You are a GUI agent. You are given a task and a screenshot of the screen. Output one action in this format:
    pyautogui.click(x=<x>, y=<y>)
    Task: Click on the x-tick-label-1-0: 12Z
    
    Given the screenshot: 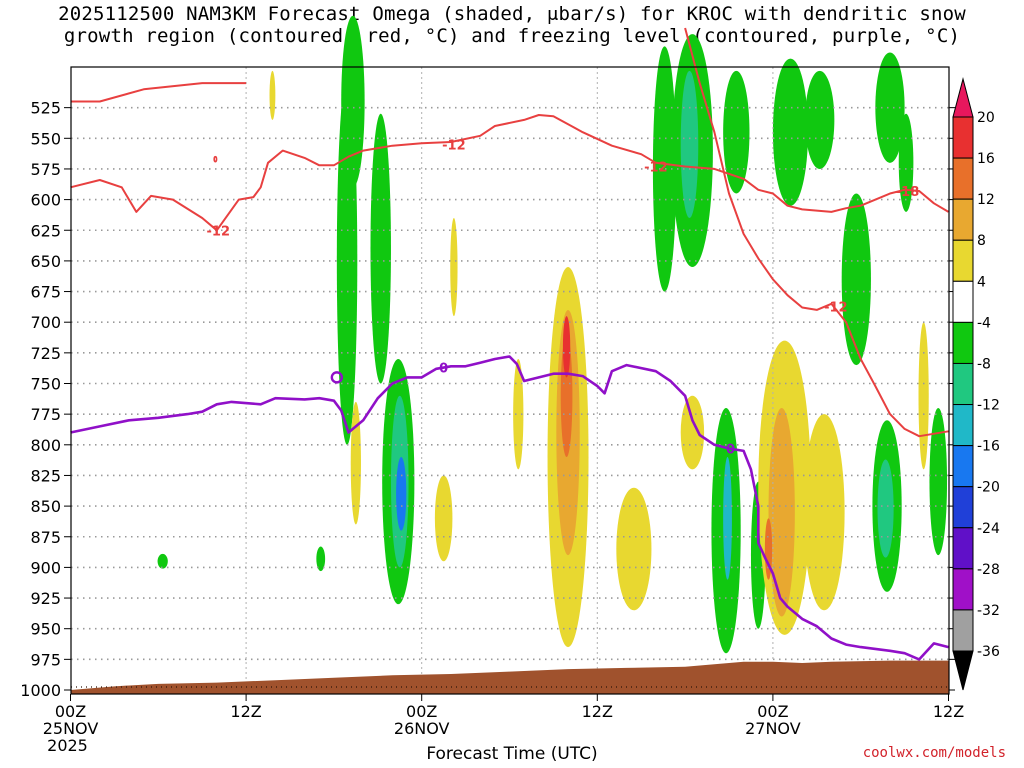 What is the action you would take?
    pyautogui.click(x=245, y=711)
    